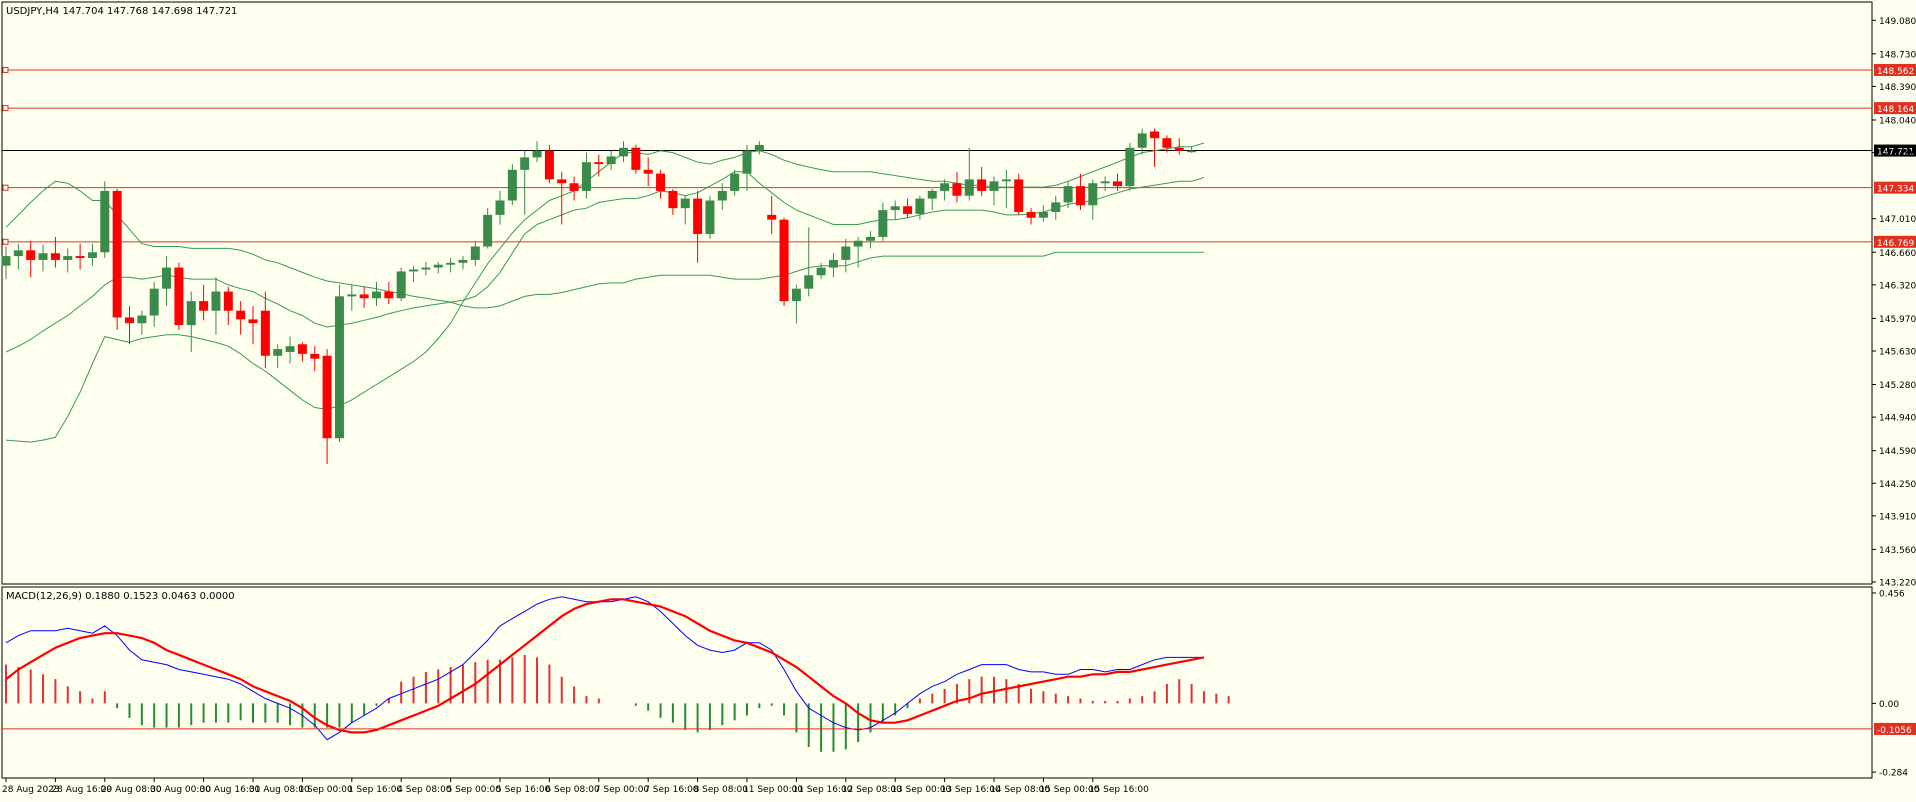 The width and height of the screenshot is (1916, 802). What do you see at coordinates (81, 790) in the screenshot?
I see `time-tick-label: 28 Aug 16:00` at bounding box center [81, 790].